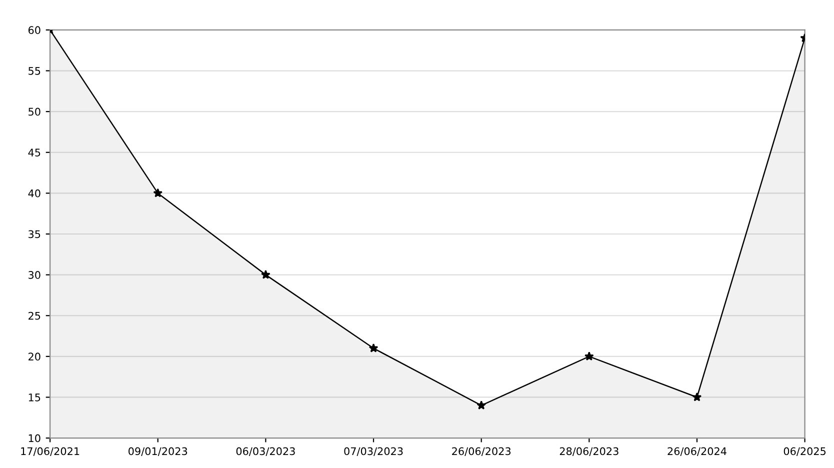 The width and height of the screenshot is (834, 468). What do you see at coordinates (589, 451) in the screenshot?
I see `x-tick-label: 28/06/2023` at bounding box center [589, 451].